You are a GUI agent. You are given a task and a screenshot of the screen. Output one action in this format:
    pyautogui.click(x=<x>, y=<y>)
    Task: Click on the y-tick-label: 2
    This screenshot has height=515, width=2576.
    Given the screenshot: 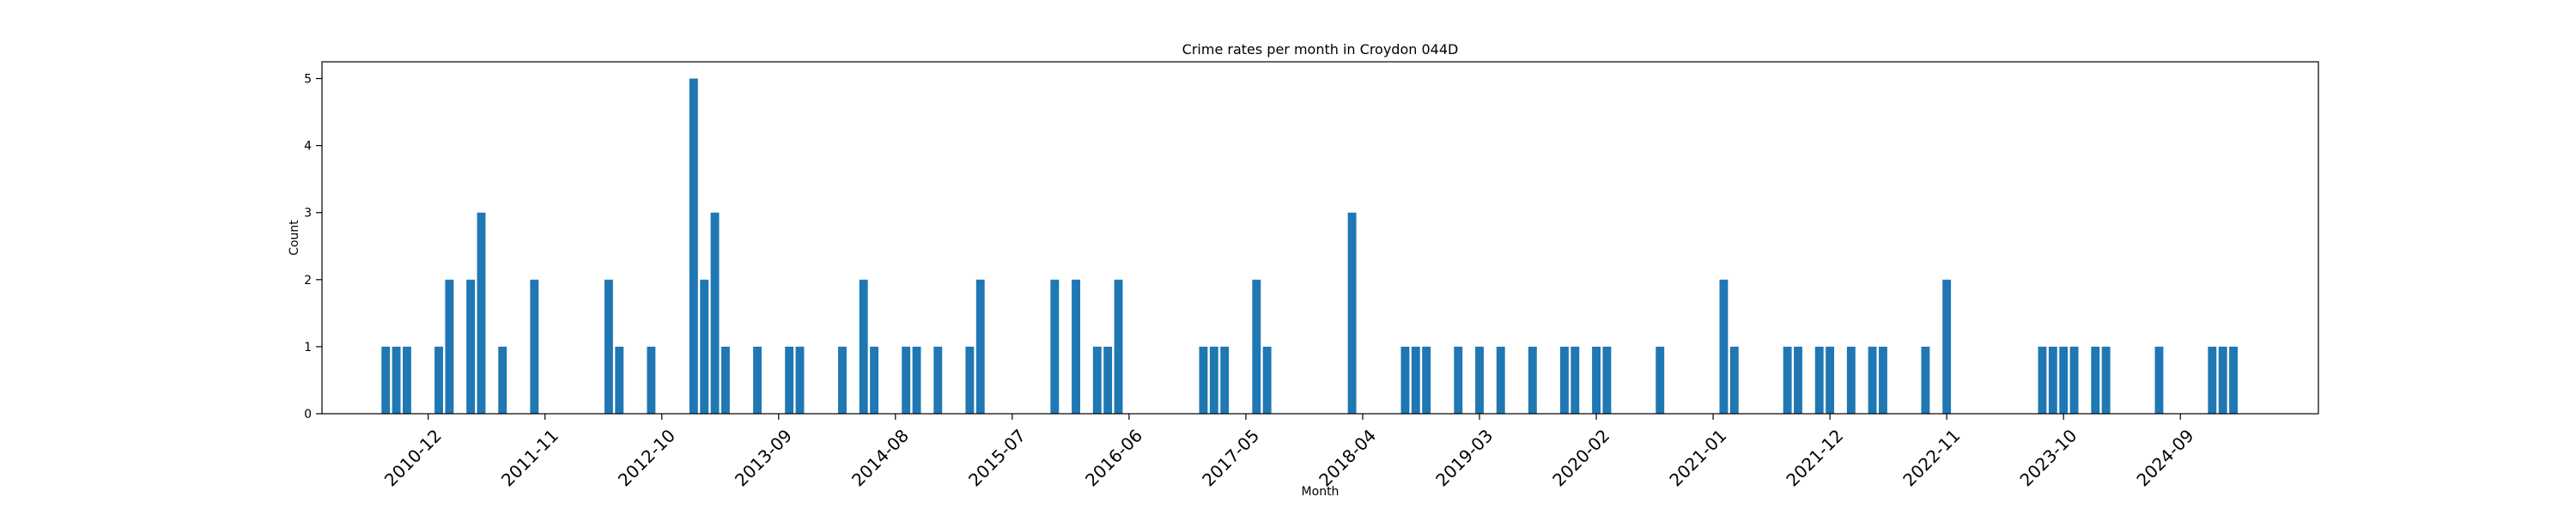 What is the action you would take?
    pyautogui.click(x=308, y=281)
    